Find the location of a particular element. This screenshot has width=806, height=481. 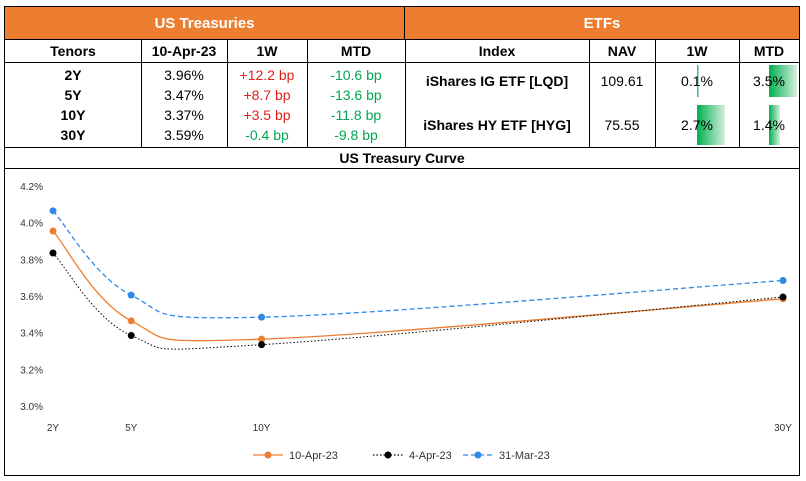

x-tick-label: 10Y is located at coordinates (262, 428).